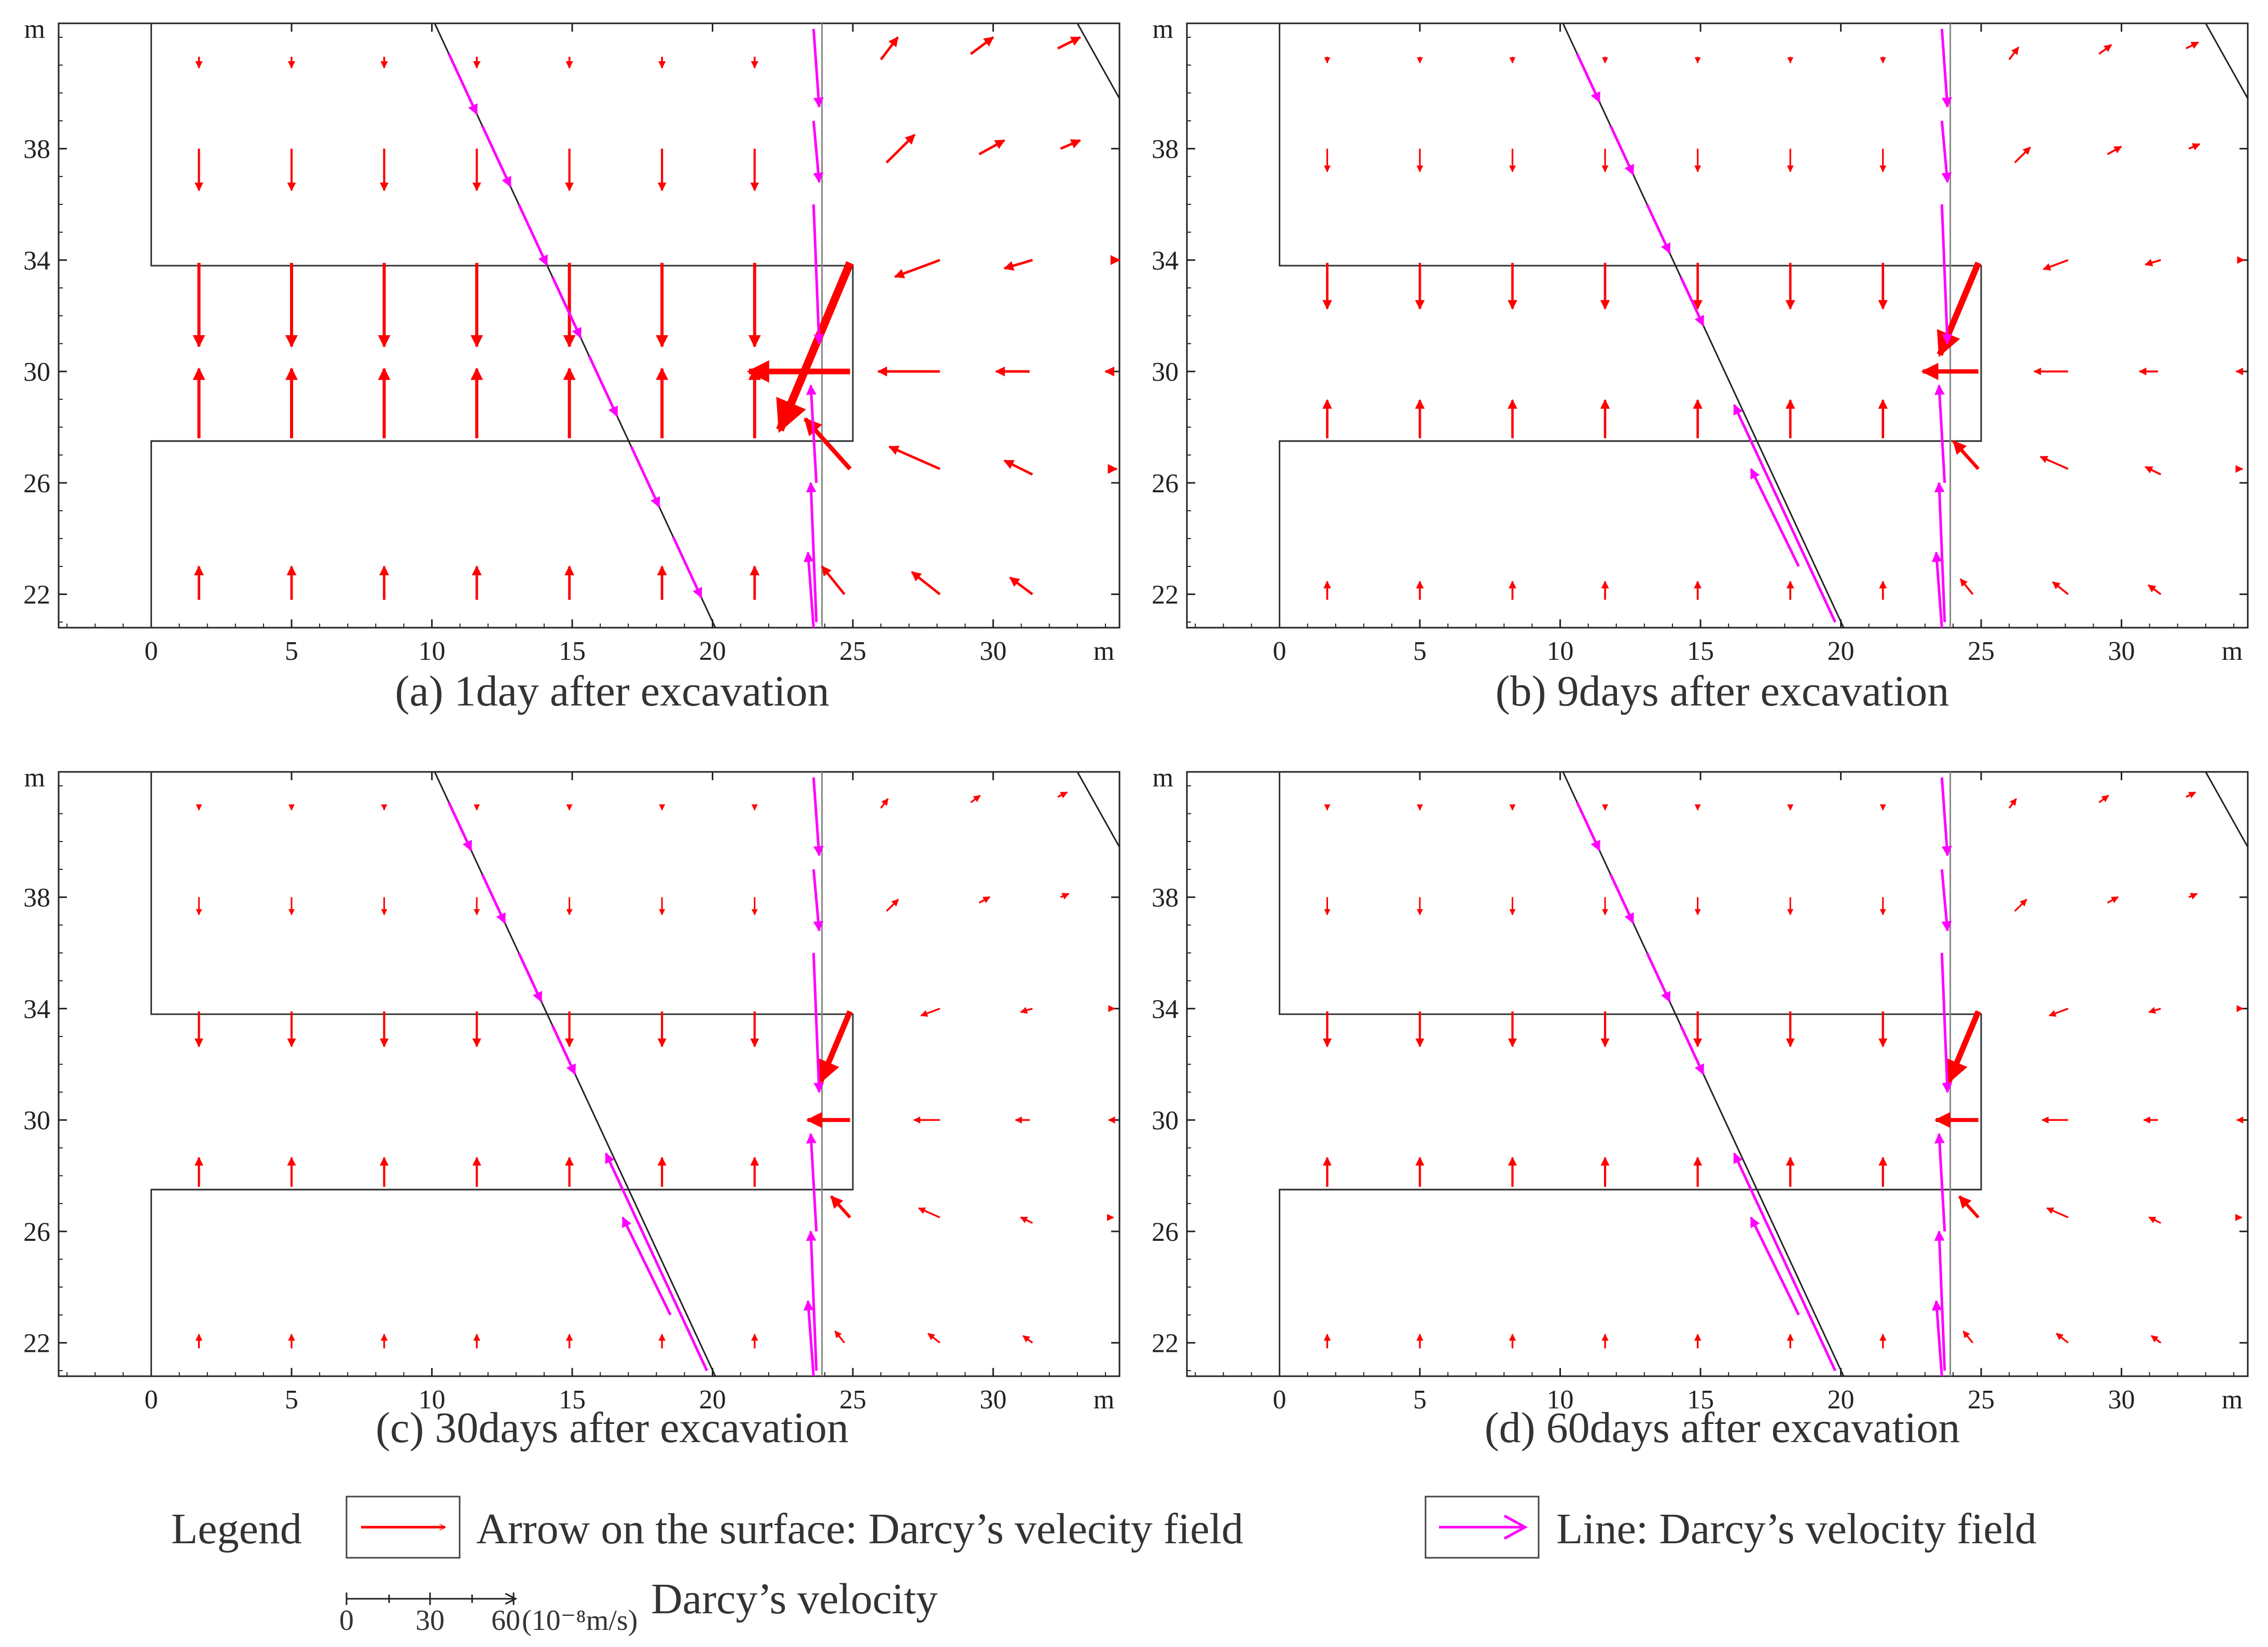  I want to click on legend-magenta-arrowhead, so click(1515, 1527).